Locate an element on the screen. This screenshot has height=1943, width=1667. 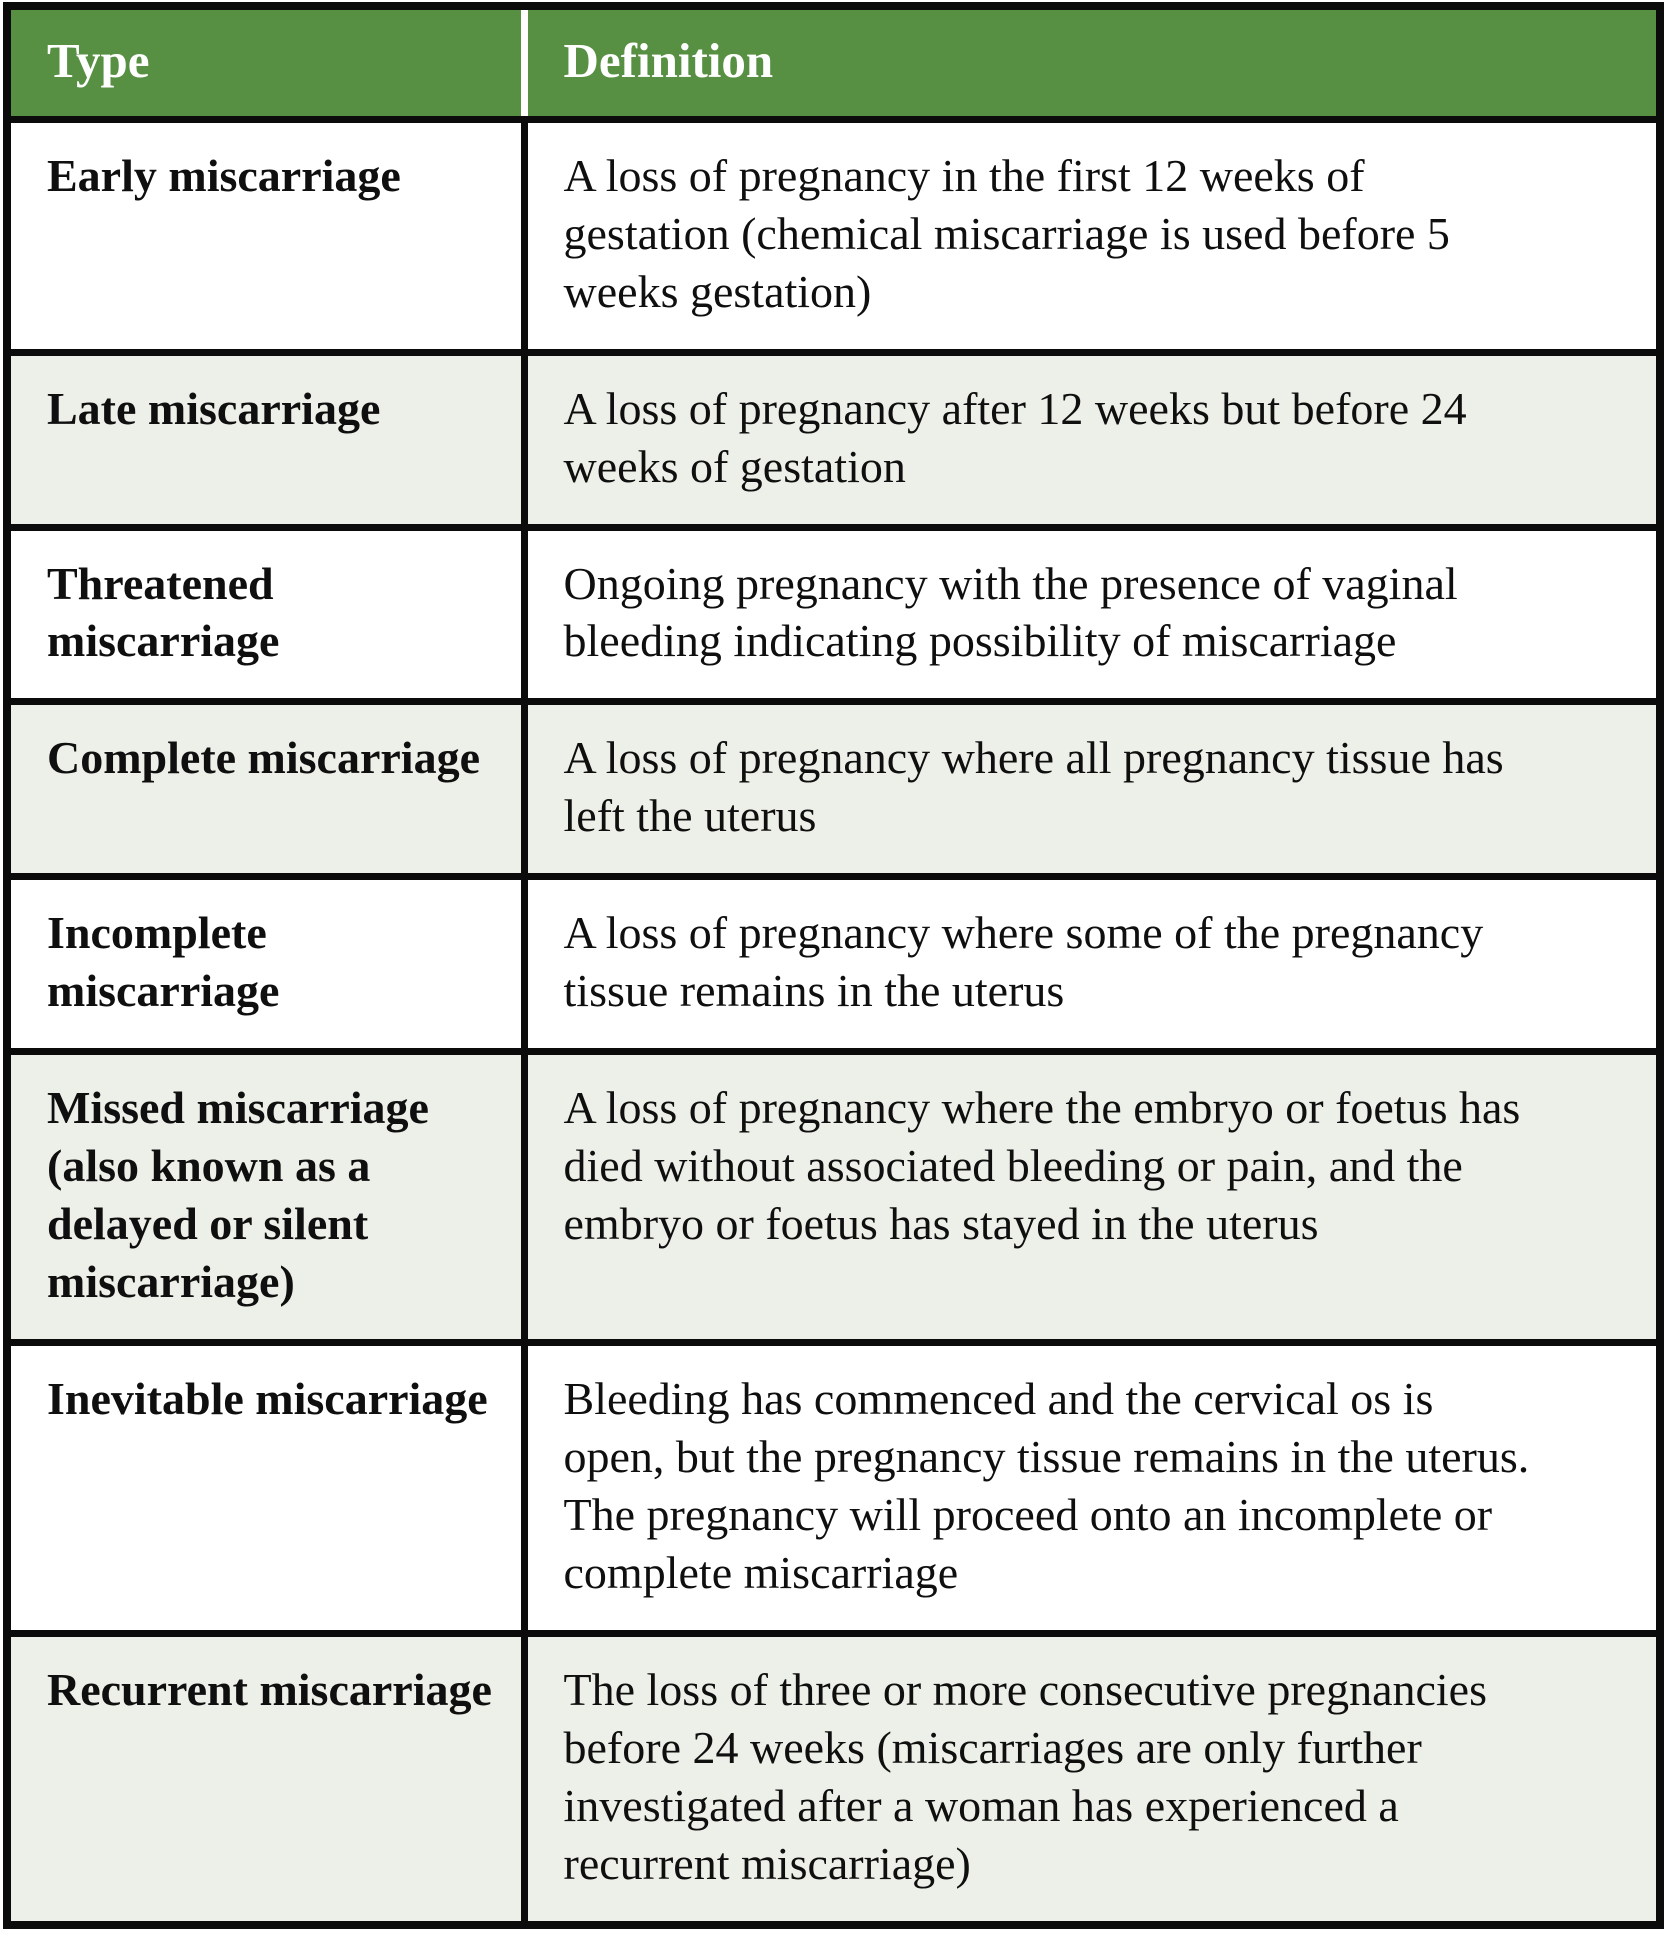
type-cell: Recurrent miscarriage is located at coordinates (269, 1778).